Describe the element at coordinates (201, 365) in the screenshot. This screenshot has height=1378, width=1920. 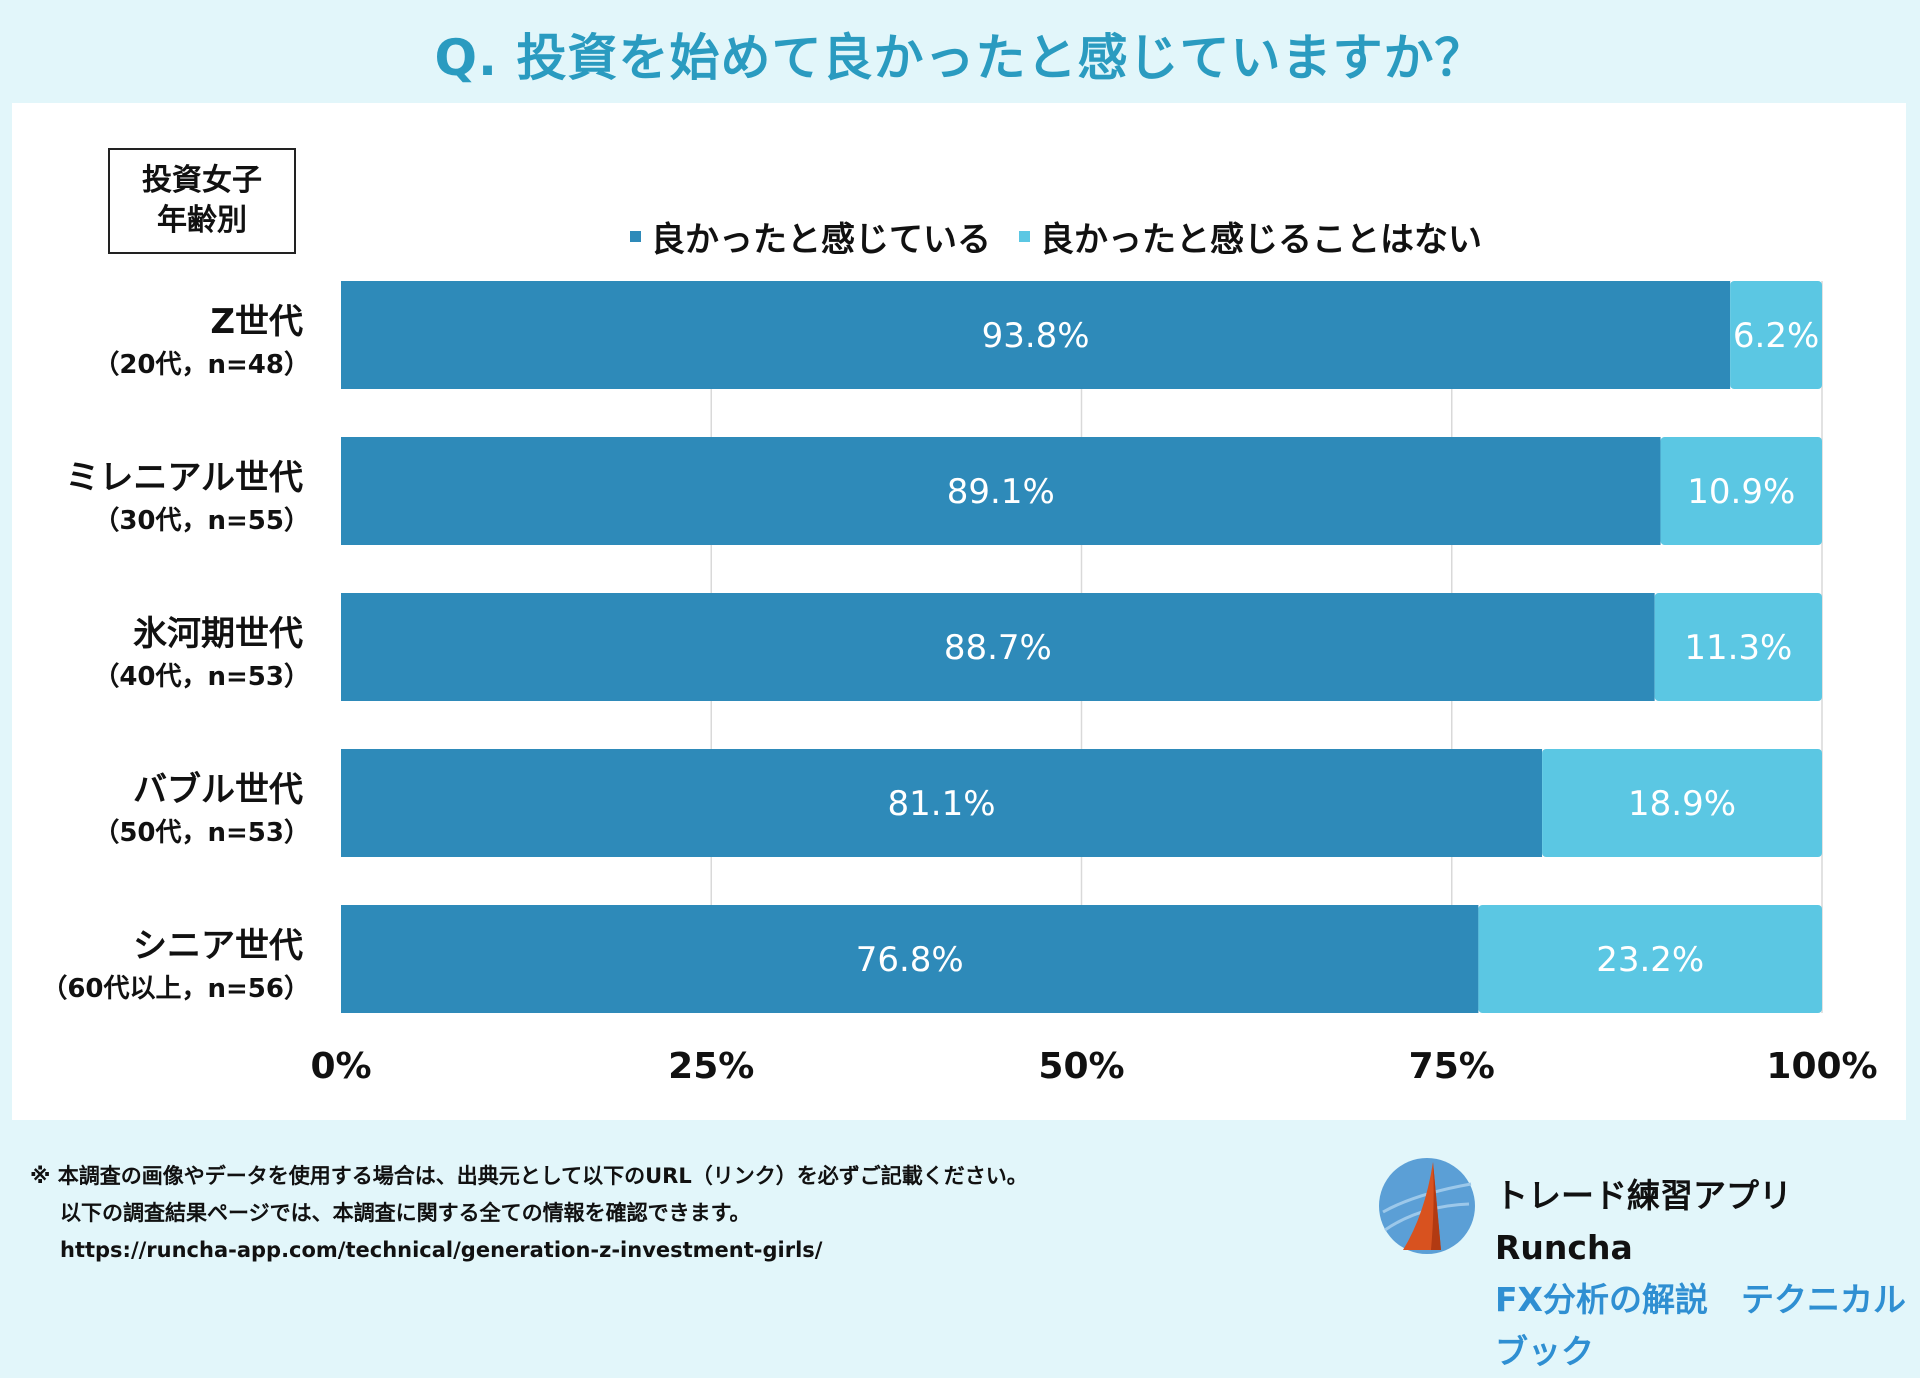
I see `category-sublabel: （20代，n=48）` at that location.